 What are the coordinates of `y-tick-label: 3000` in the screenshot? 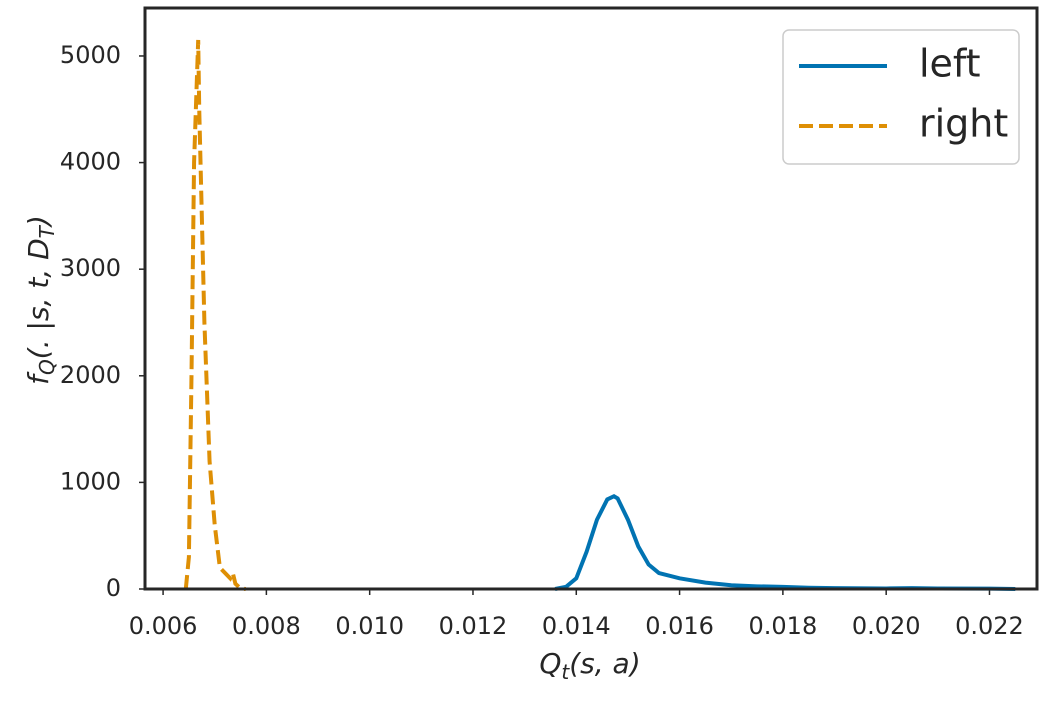 It's located at (90, 268).